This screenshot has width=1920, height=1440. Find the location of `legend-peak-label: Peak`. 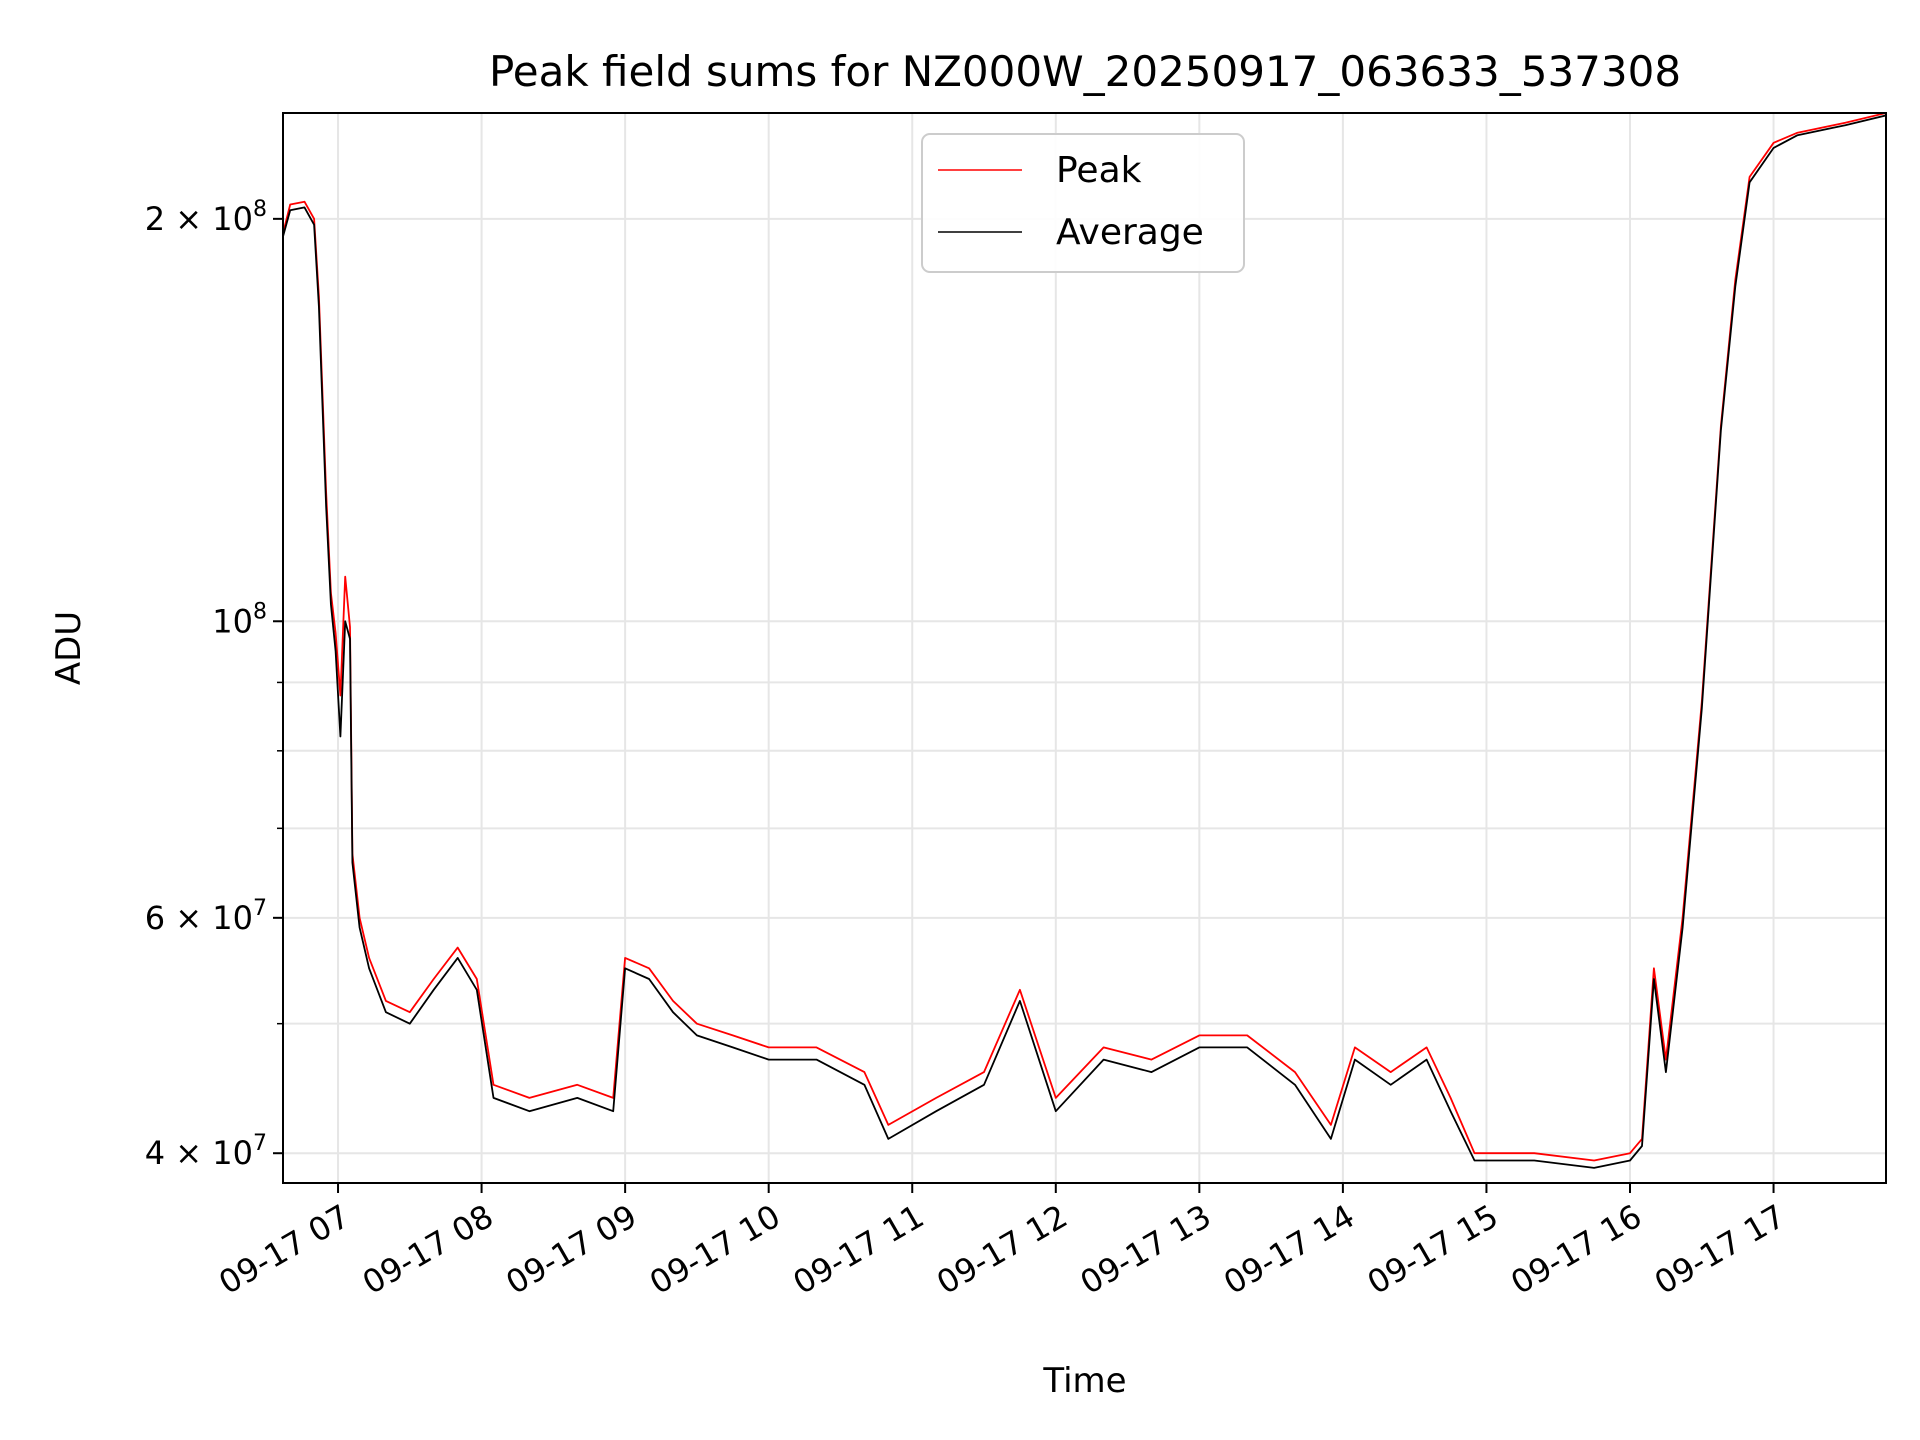

legend-peak-label: Peak is located at coordinates (1099, 170).